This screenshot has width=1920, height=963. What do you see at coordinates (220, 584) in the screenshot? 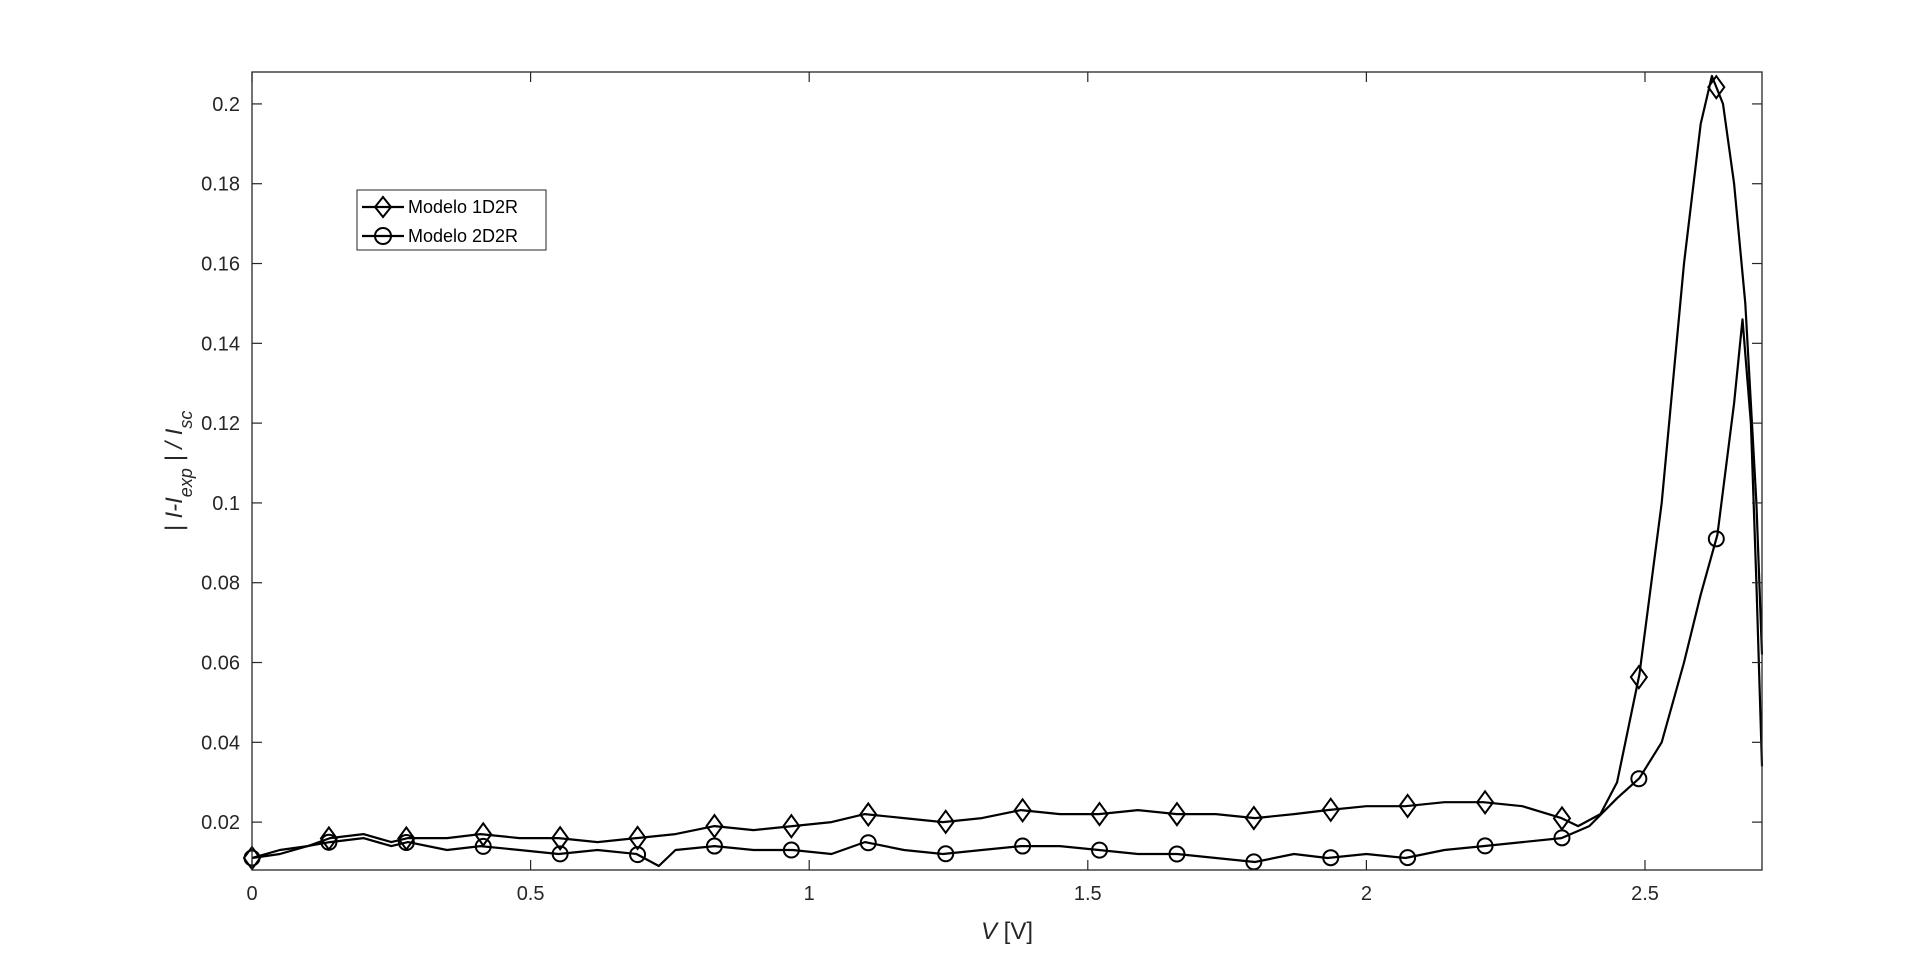
I see `y-tick-label: 0.08` at bounding box center [220, 584].